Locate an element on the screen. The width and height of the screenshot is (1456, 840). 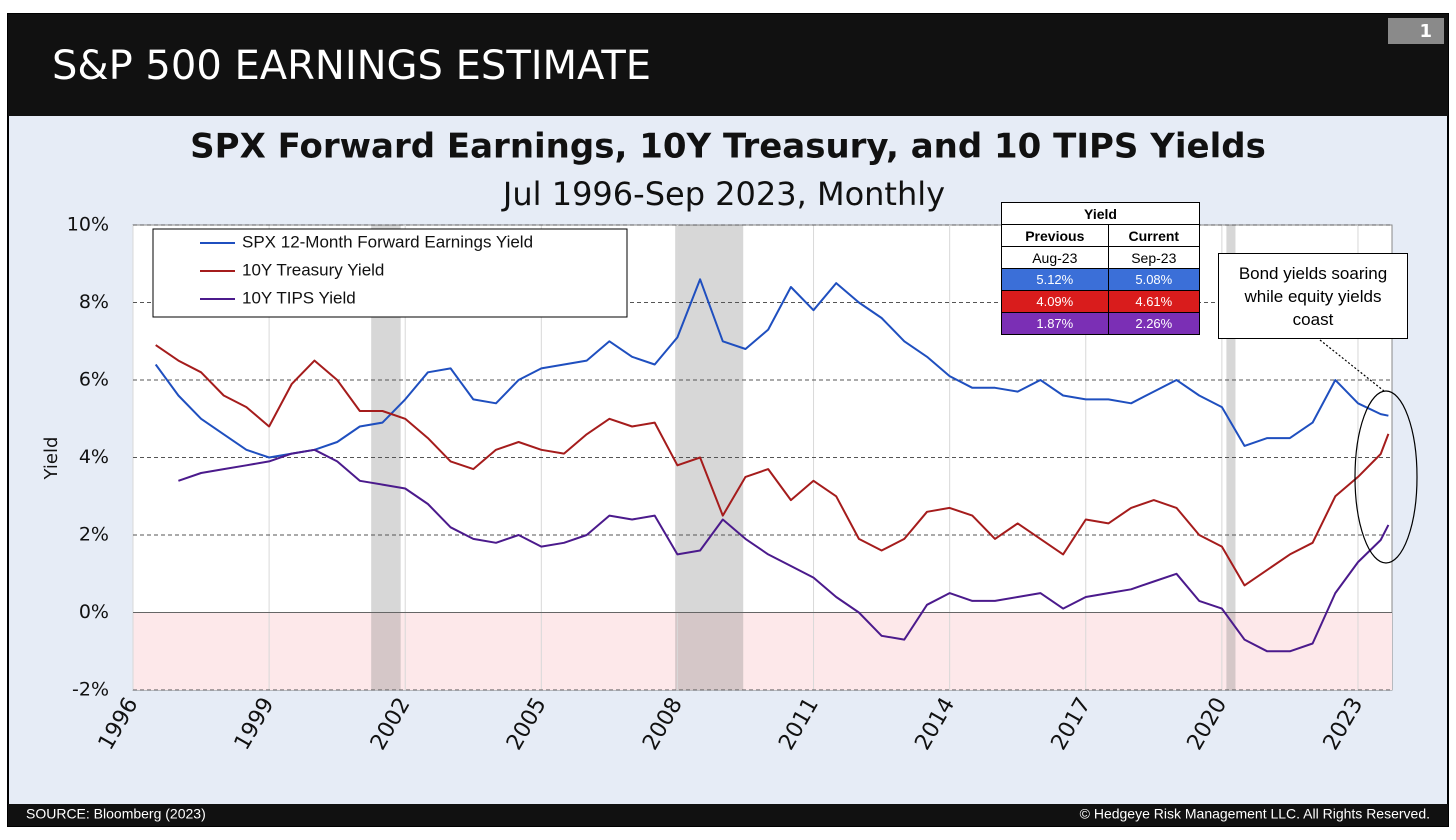
header-bar is located at coordinates (728, 65).